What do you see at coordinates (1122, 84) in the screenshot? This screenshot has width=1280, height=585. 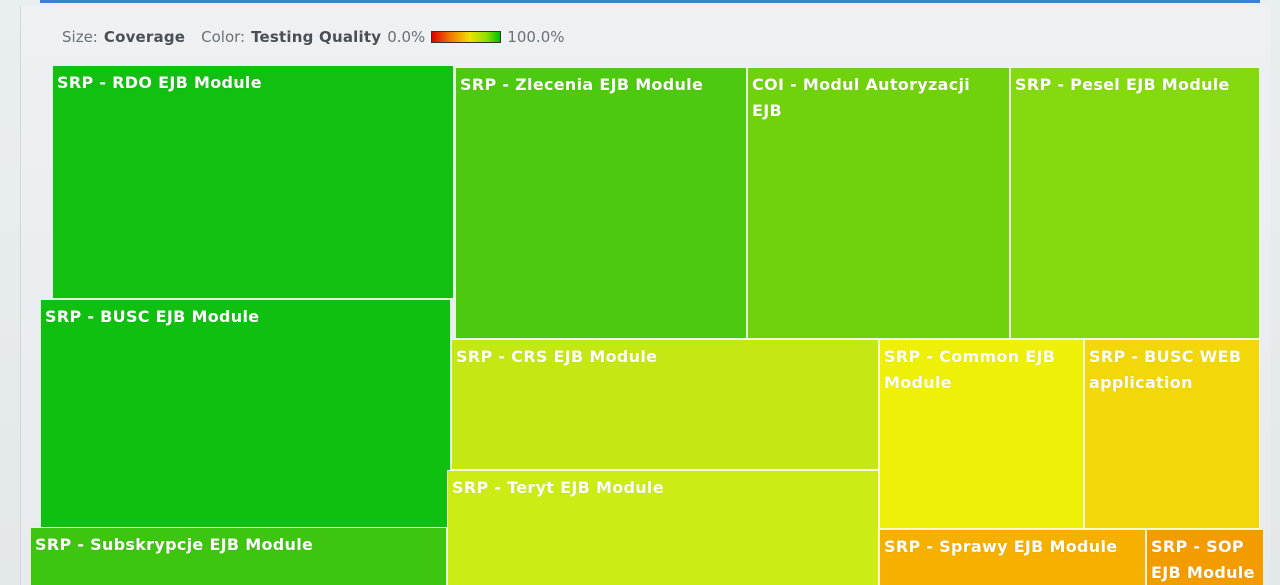 I see `treemap-tile-label: SRP - Pesel EJB Module` at bounding box center [1122, 84].